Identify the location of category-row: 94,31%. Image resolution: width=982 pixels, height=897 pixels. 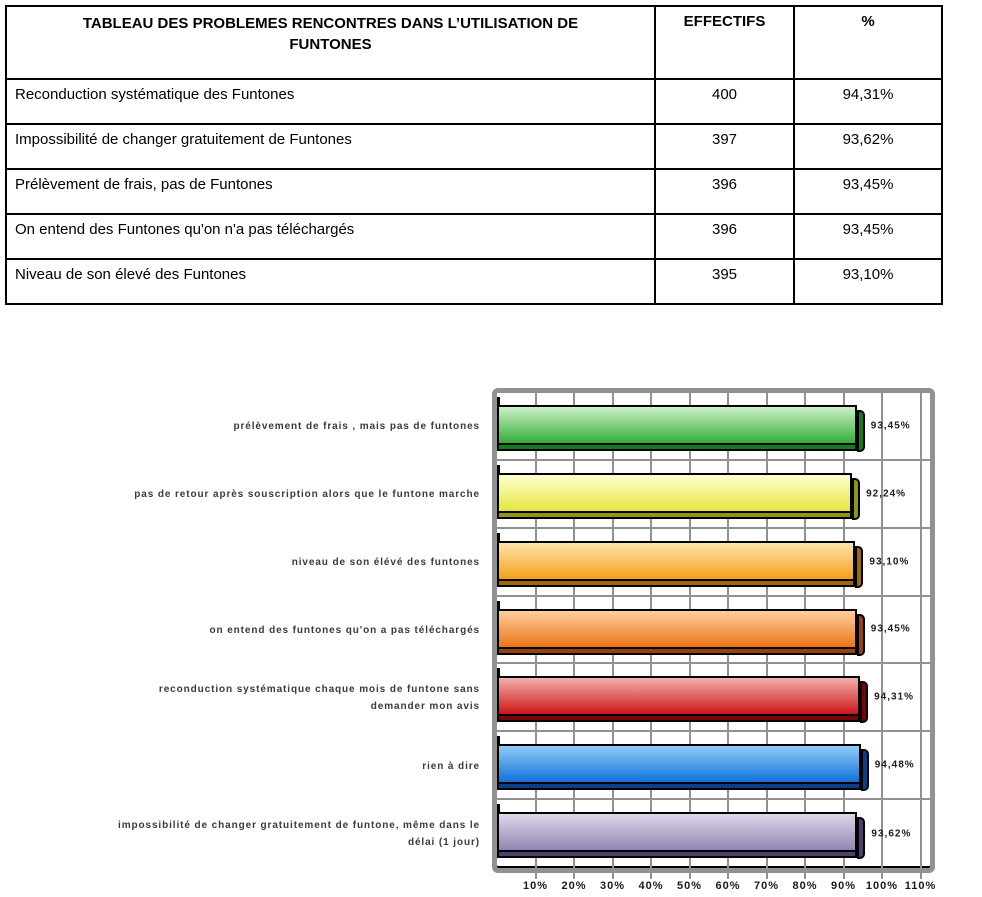
(713, 698).